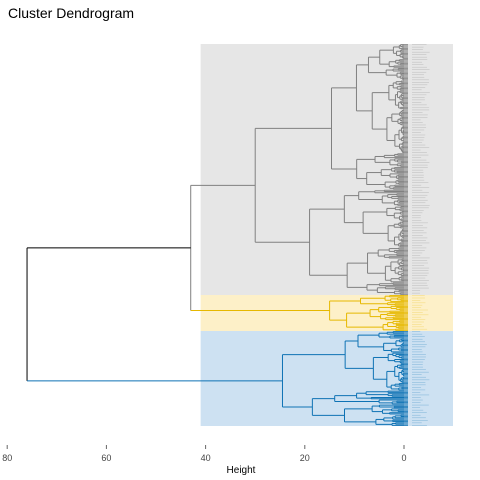  I want to click on x-tick-label: 60, so click(106, 458).